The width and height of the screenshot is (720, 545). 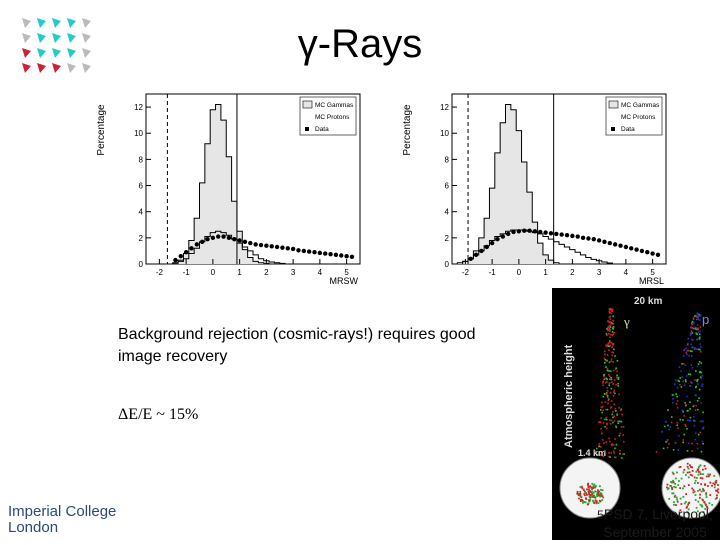 I want to click on logo-line2: London, so click(x=33, y=527).